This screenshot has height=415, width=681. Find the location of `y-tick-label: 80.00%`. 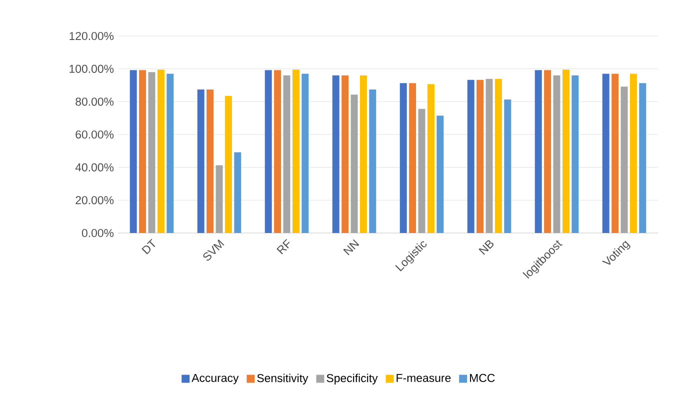

y-tick-label: 80.00% is located at coordinates (95, 102).